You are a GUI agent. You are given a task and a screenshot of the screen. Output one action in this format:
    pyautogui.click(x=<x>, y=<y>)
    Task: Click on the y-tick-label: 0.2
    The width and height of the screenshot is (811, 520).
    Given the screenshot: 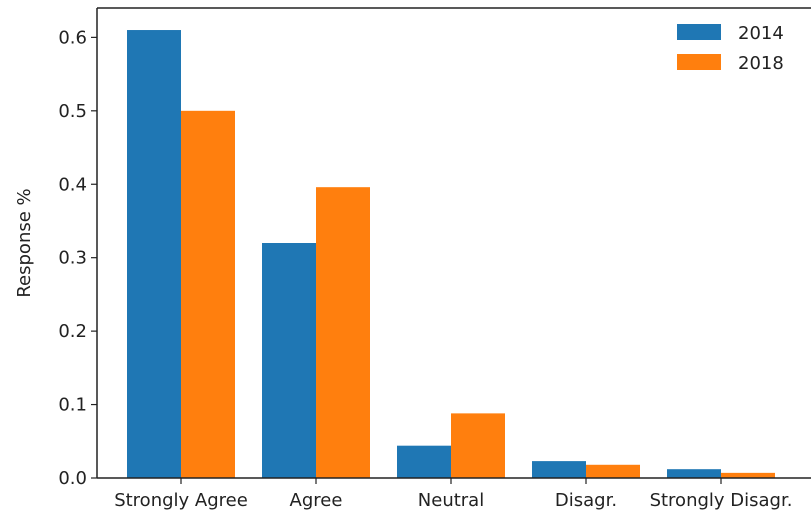 What is the action you would take?
    pyautogui.click(x=72, y=331)
    